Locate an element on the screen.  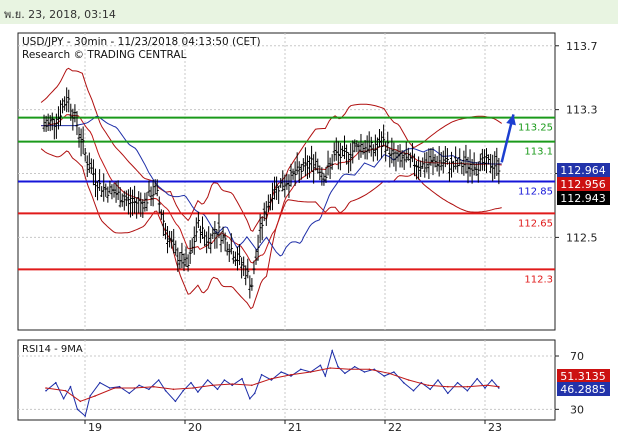
price-tag-label: 112.943 is located at coordinates (583, 198).